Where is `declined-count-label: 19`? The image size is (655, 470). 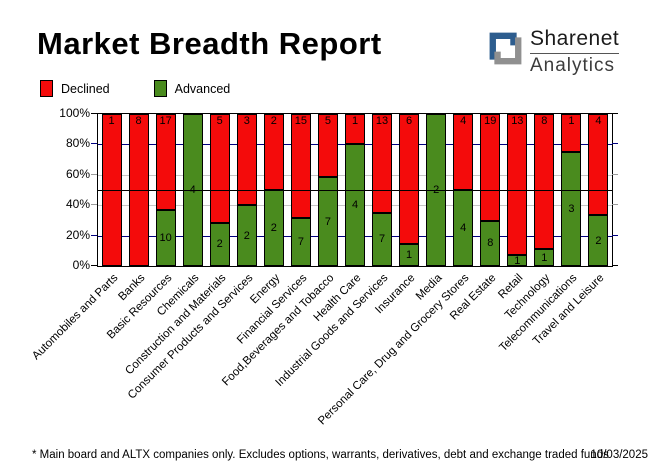
declined-count-label: 19 is located at coordinates (490, 121).